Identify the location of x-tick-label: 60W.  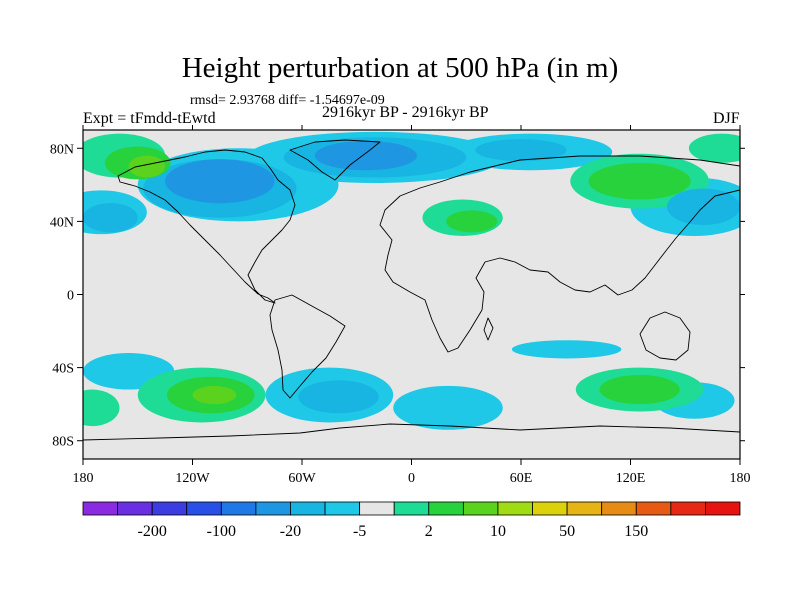
(302, 478).